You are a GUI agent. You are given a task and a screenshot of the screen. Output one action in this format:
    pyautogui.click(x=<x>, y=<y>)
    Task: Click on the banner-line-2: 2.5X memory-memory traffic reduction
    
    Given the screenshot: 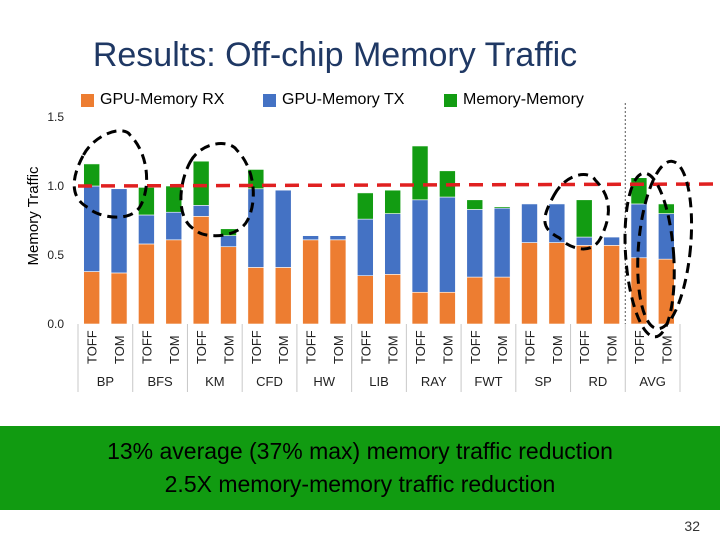 What is the action you would take?
    pyautogui.click(x=360, y=484)
    